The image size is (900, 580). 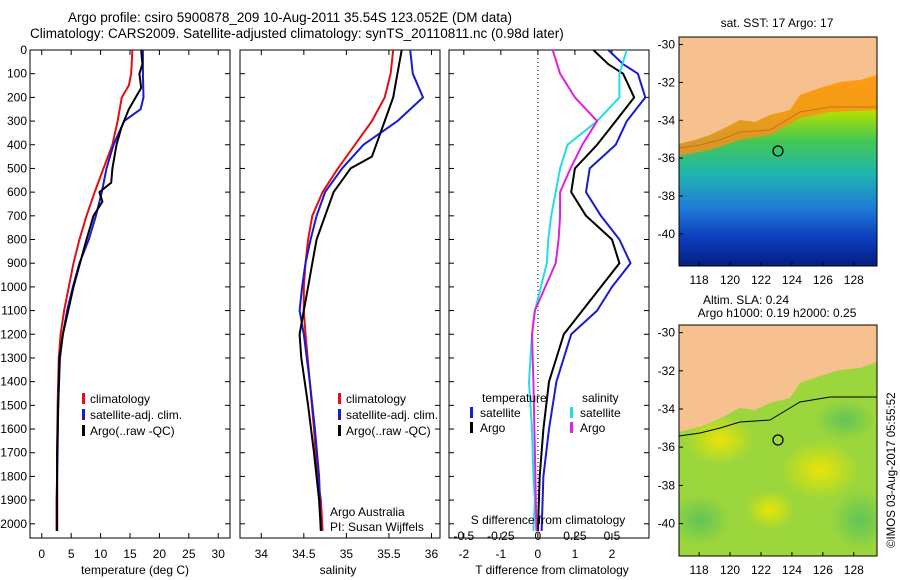 I want to click on x-tick-label: 36, so click(x=432, y=554).